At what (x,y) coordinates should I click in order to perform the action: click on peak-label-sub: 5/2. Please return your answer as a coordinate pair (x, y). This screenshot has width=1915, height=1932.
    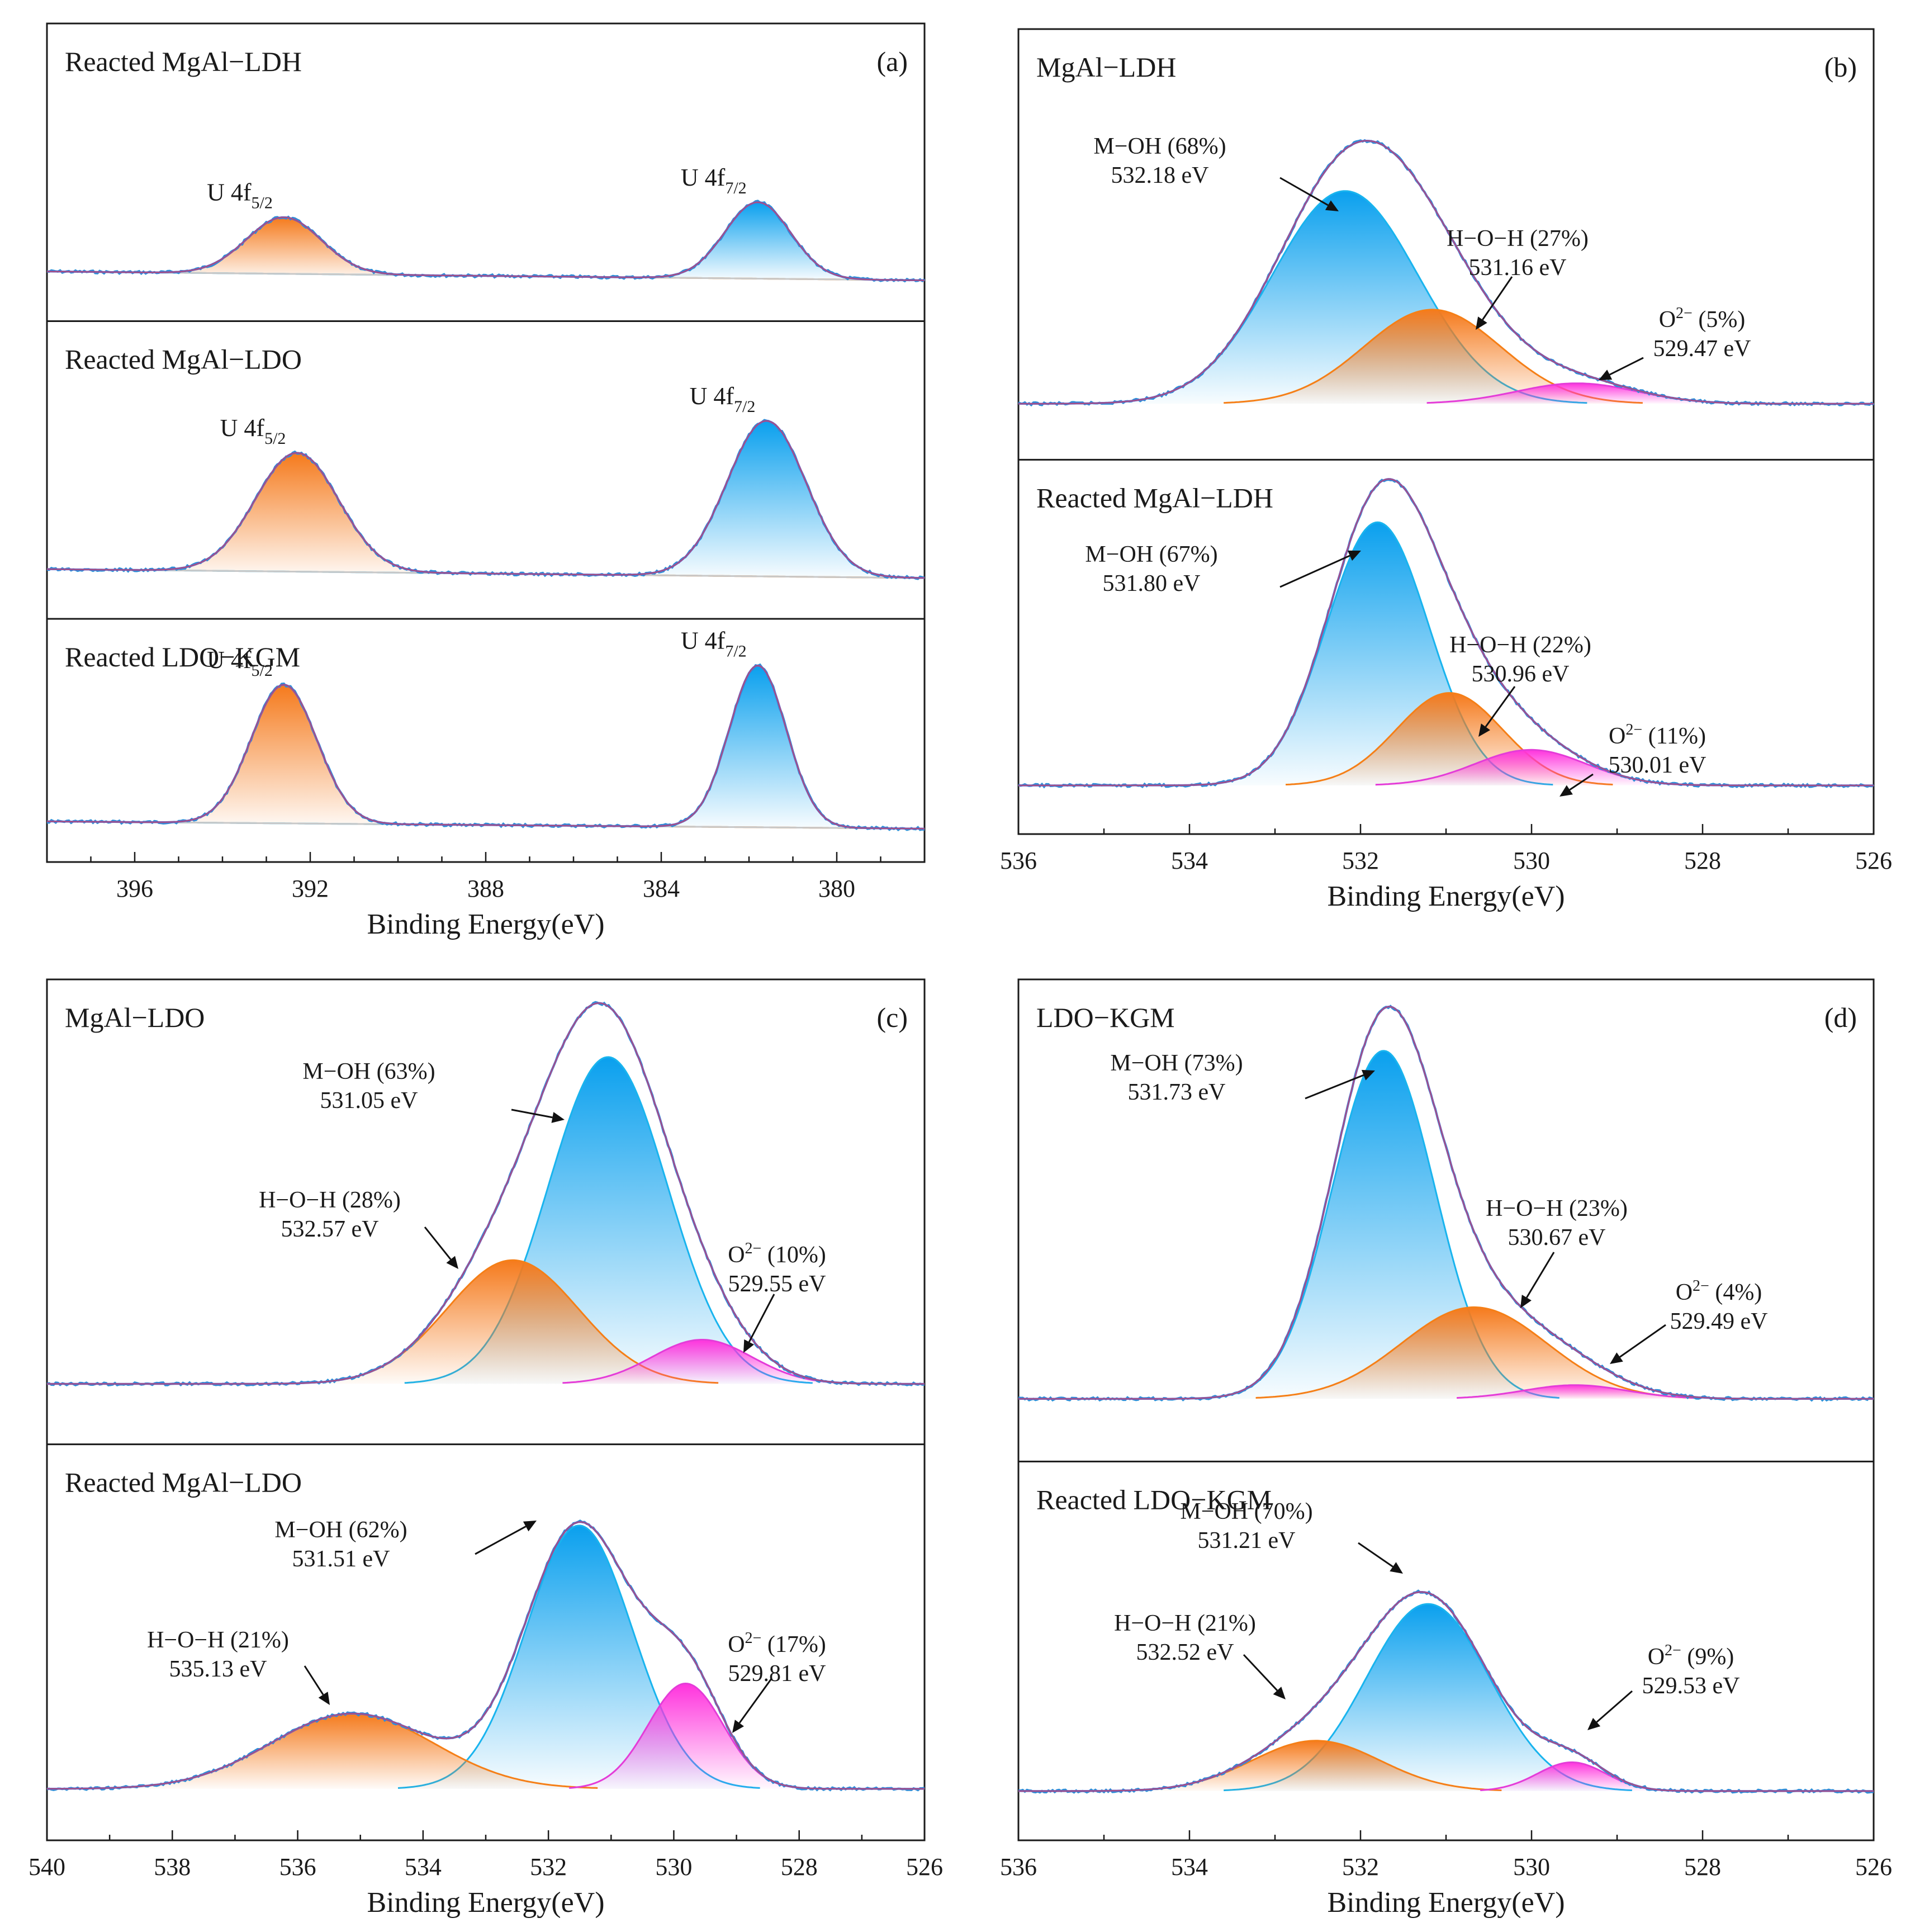
    Looking at the image, I should click on (275, 438).